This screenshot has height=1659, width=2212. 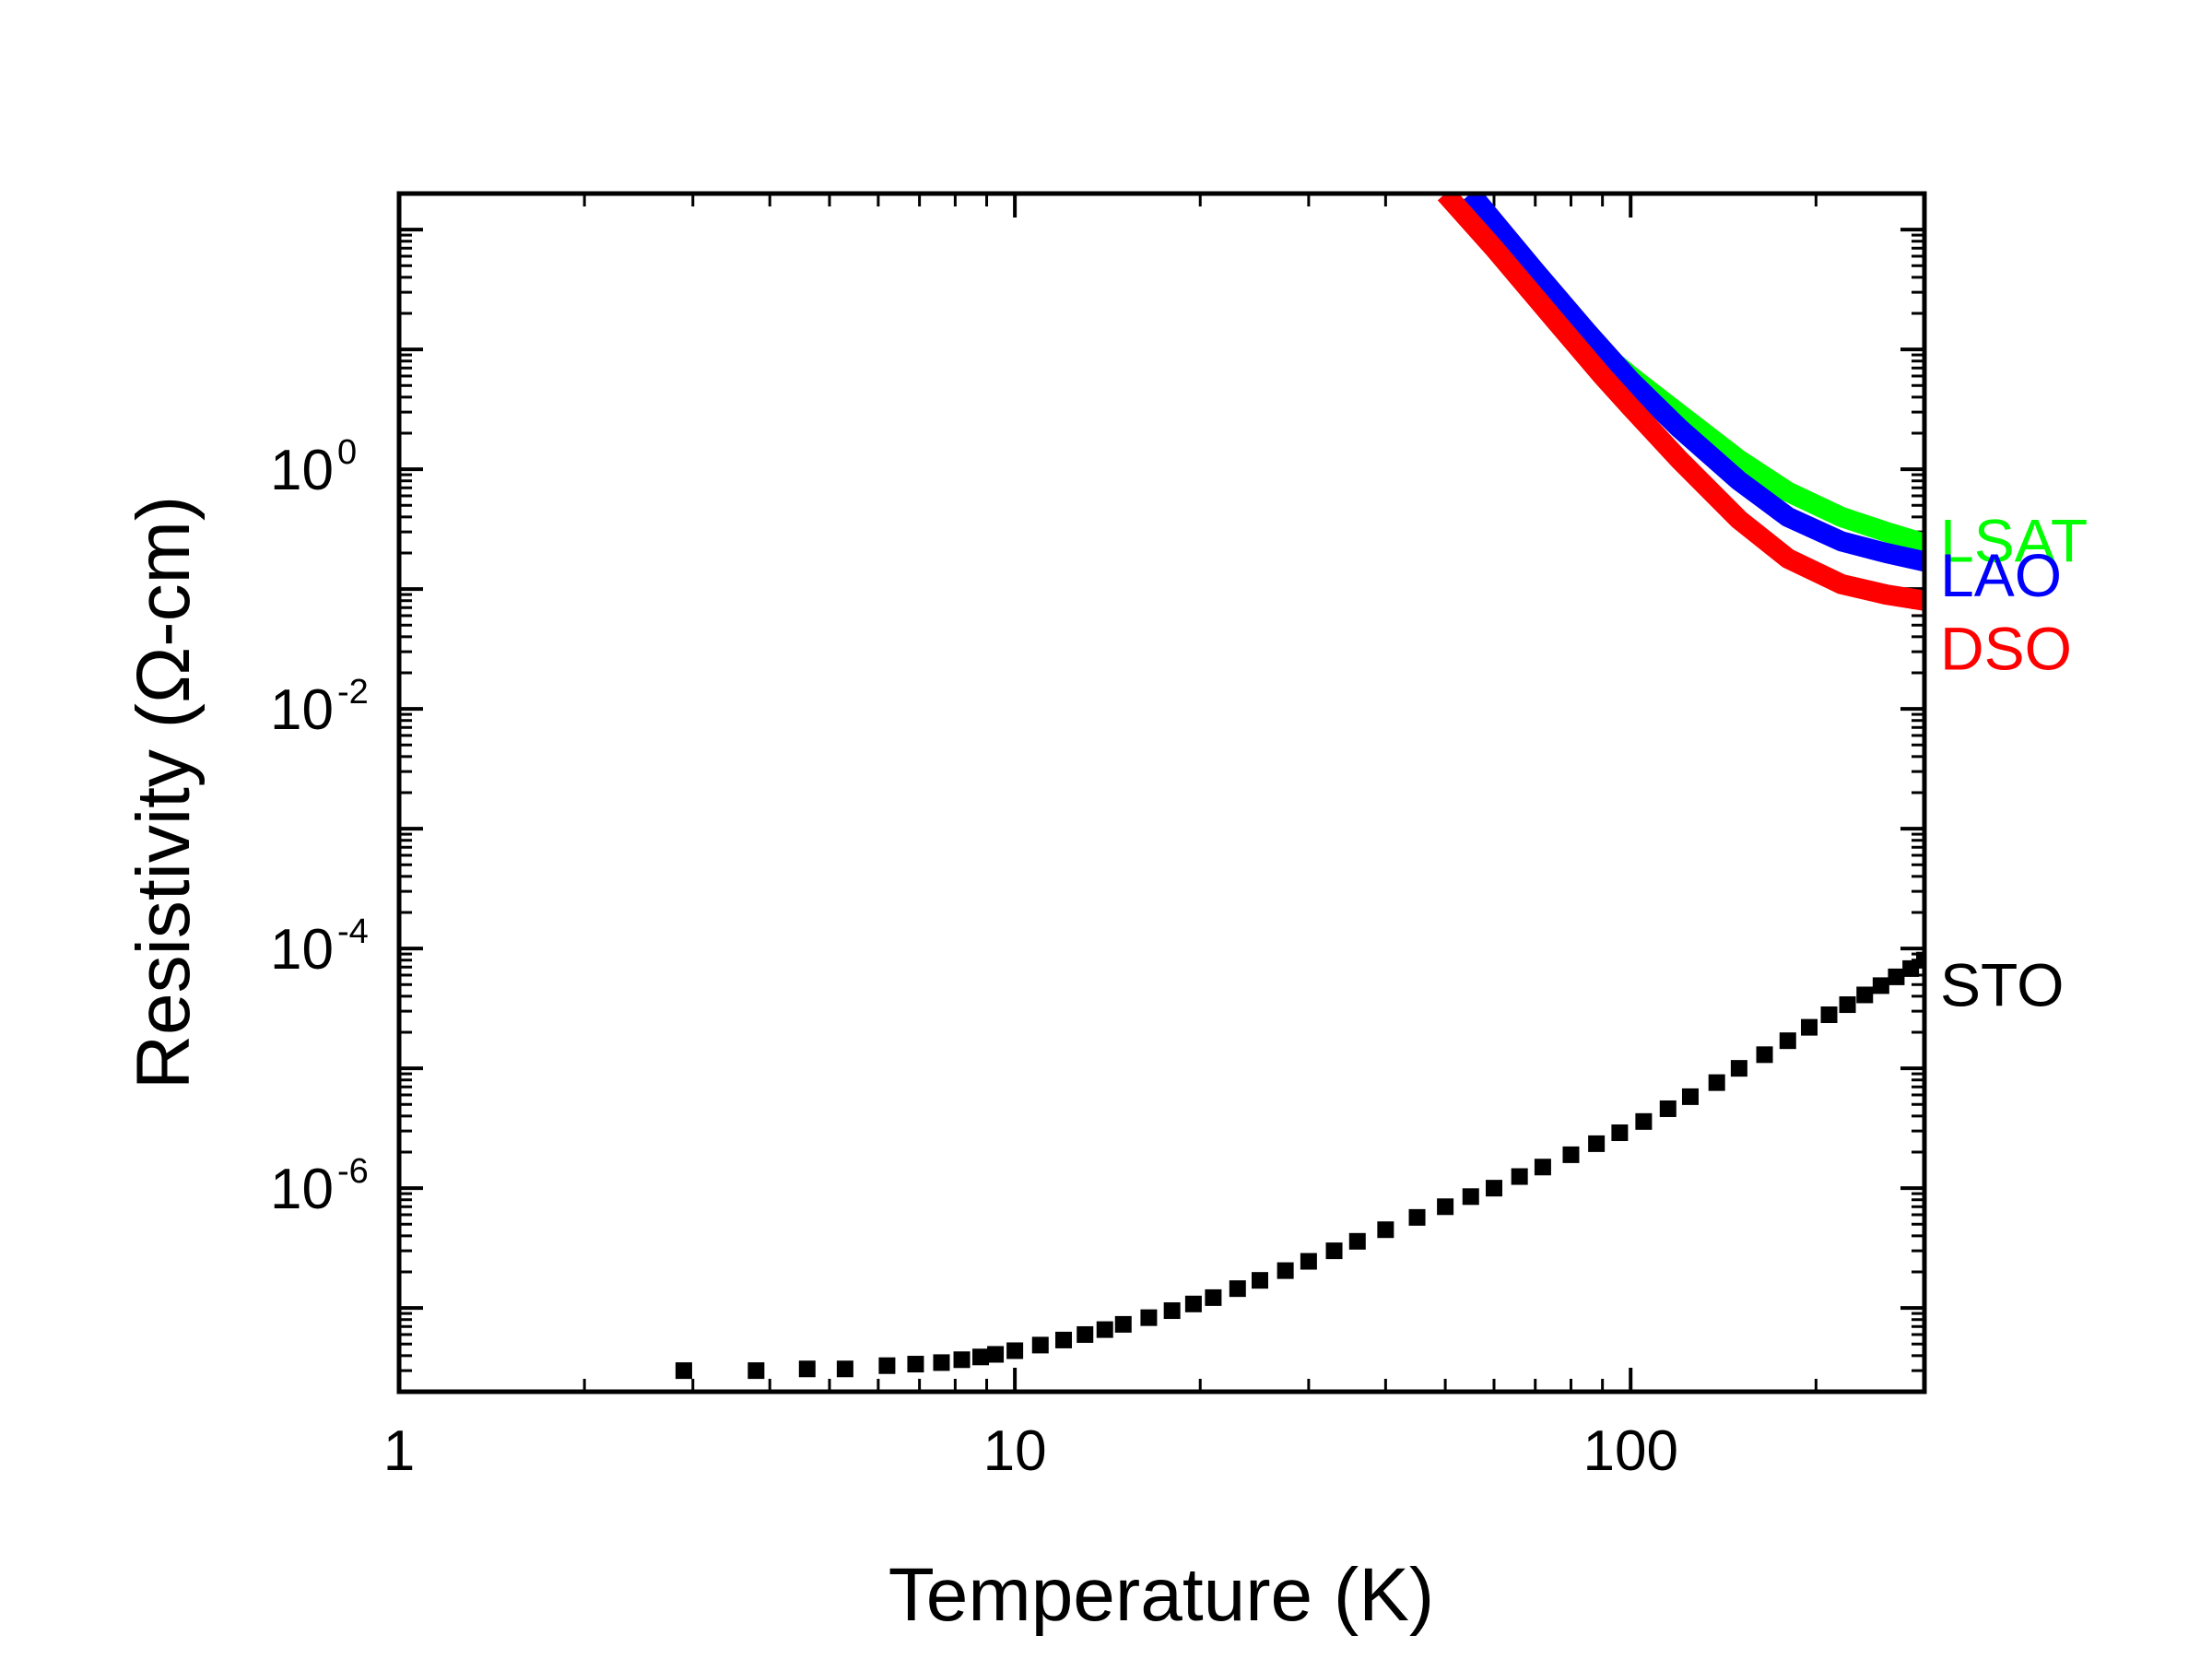 What do you see at coordinates (1752, 443) in the screenshot?
I see `series-line-lsat` at bounding box center [1752, 443].